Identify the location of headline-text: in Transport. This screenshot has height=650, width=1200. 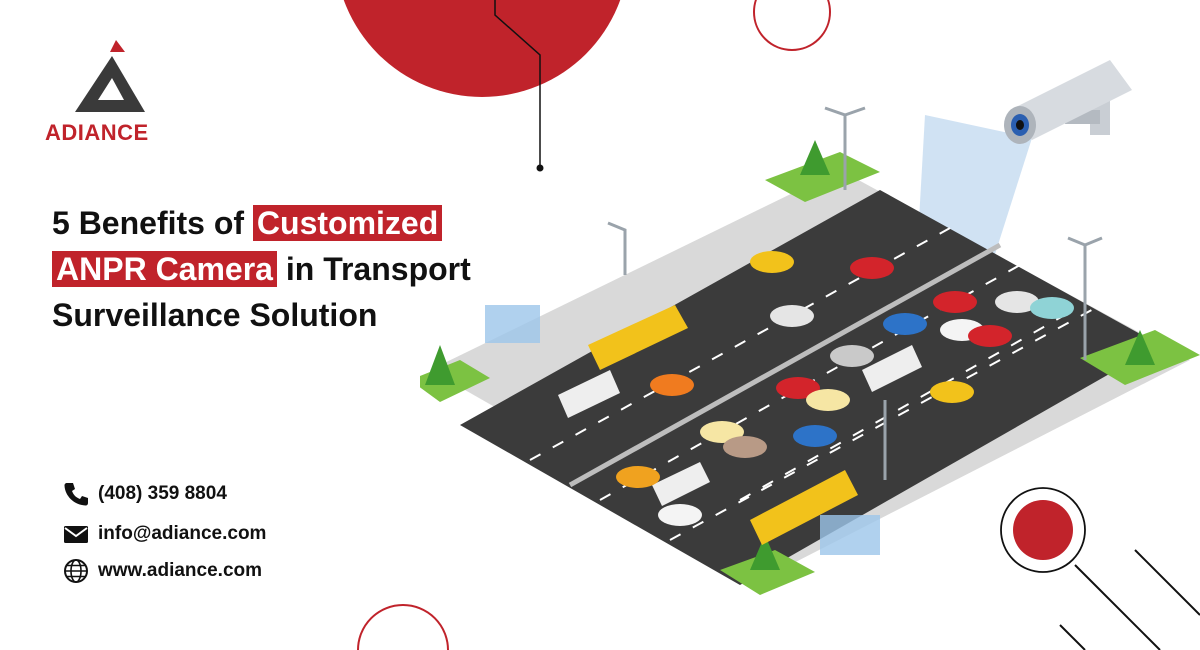
(373, 269).